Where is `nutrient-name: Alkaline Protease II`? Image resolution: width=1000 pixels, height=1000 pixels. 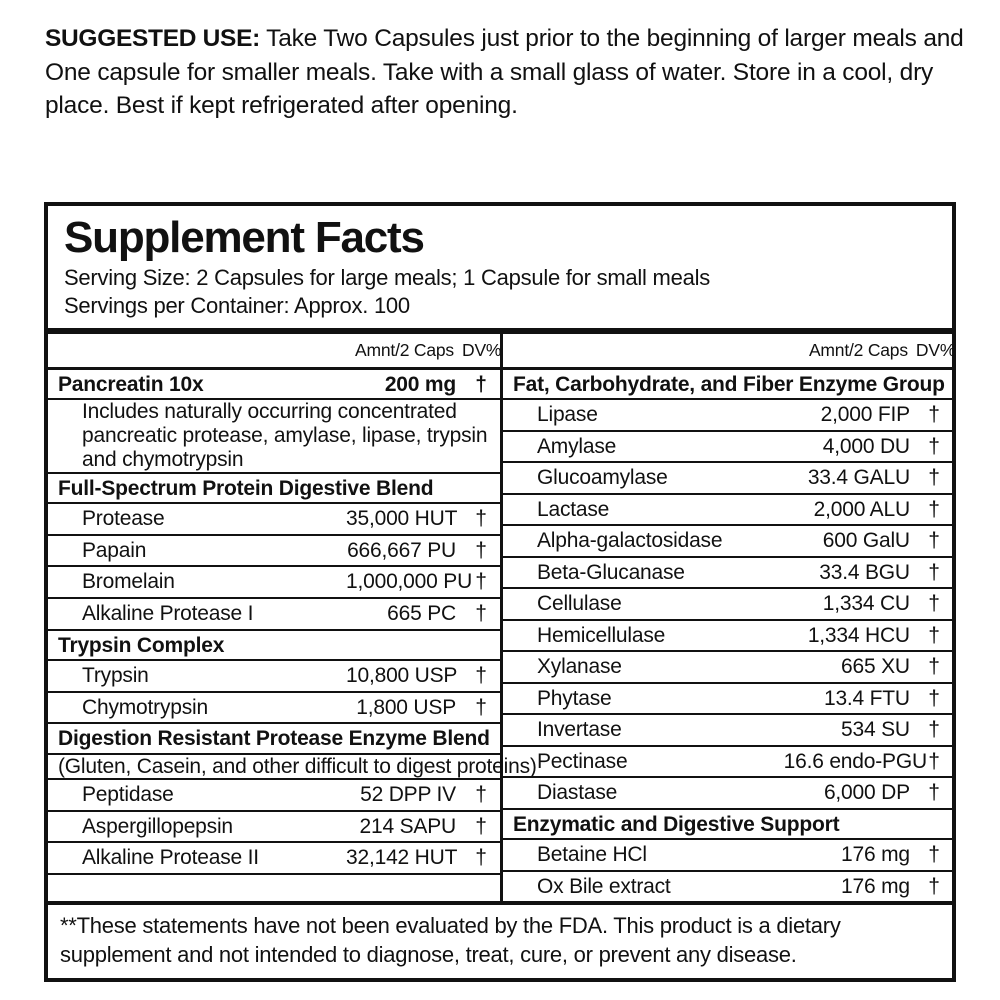
nutrient-name: Alkaline Protease II is located at coordinates (197, 858).